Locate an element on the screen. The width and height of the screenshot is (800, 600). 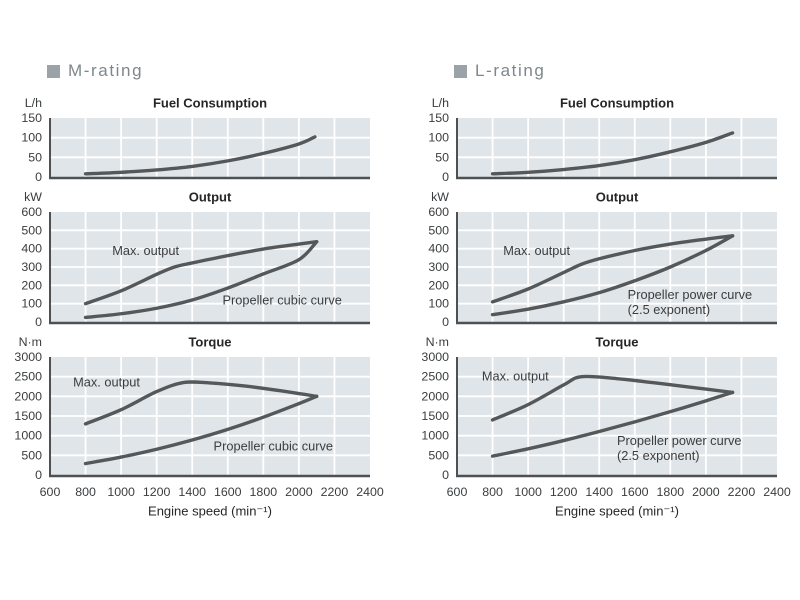
l-output-title: Output is located at coordinates (617, 197).